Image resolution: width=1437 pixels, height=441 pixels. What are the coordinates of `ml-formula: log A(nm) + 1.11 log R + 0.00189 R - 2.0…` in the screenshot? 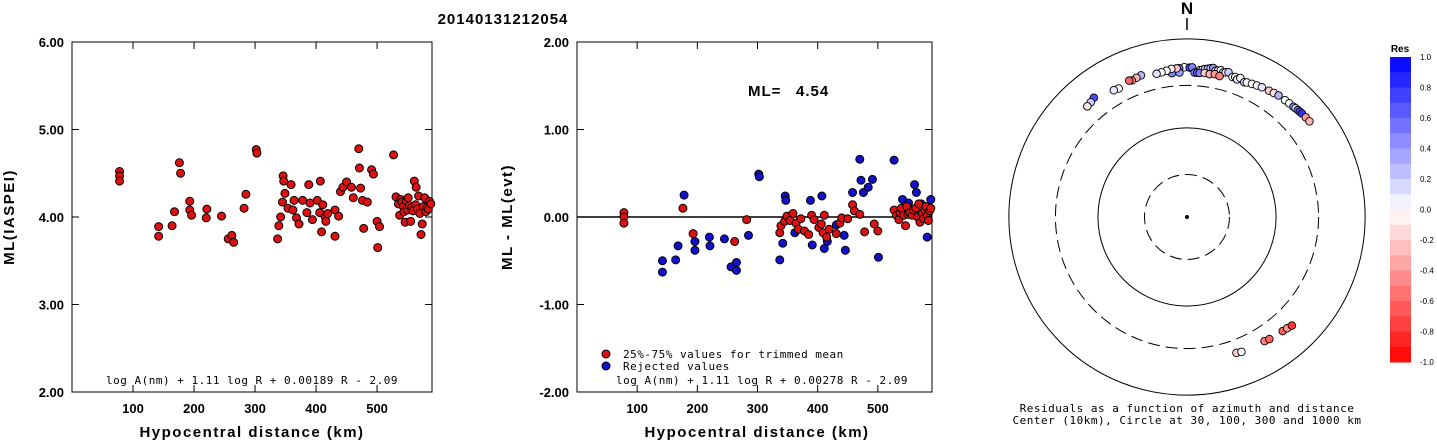 It's located at (252, 380).